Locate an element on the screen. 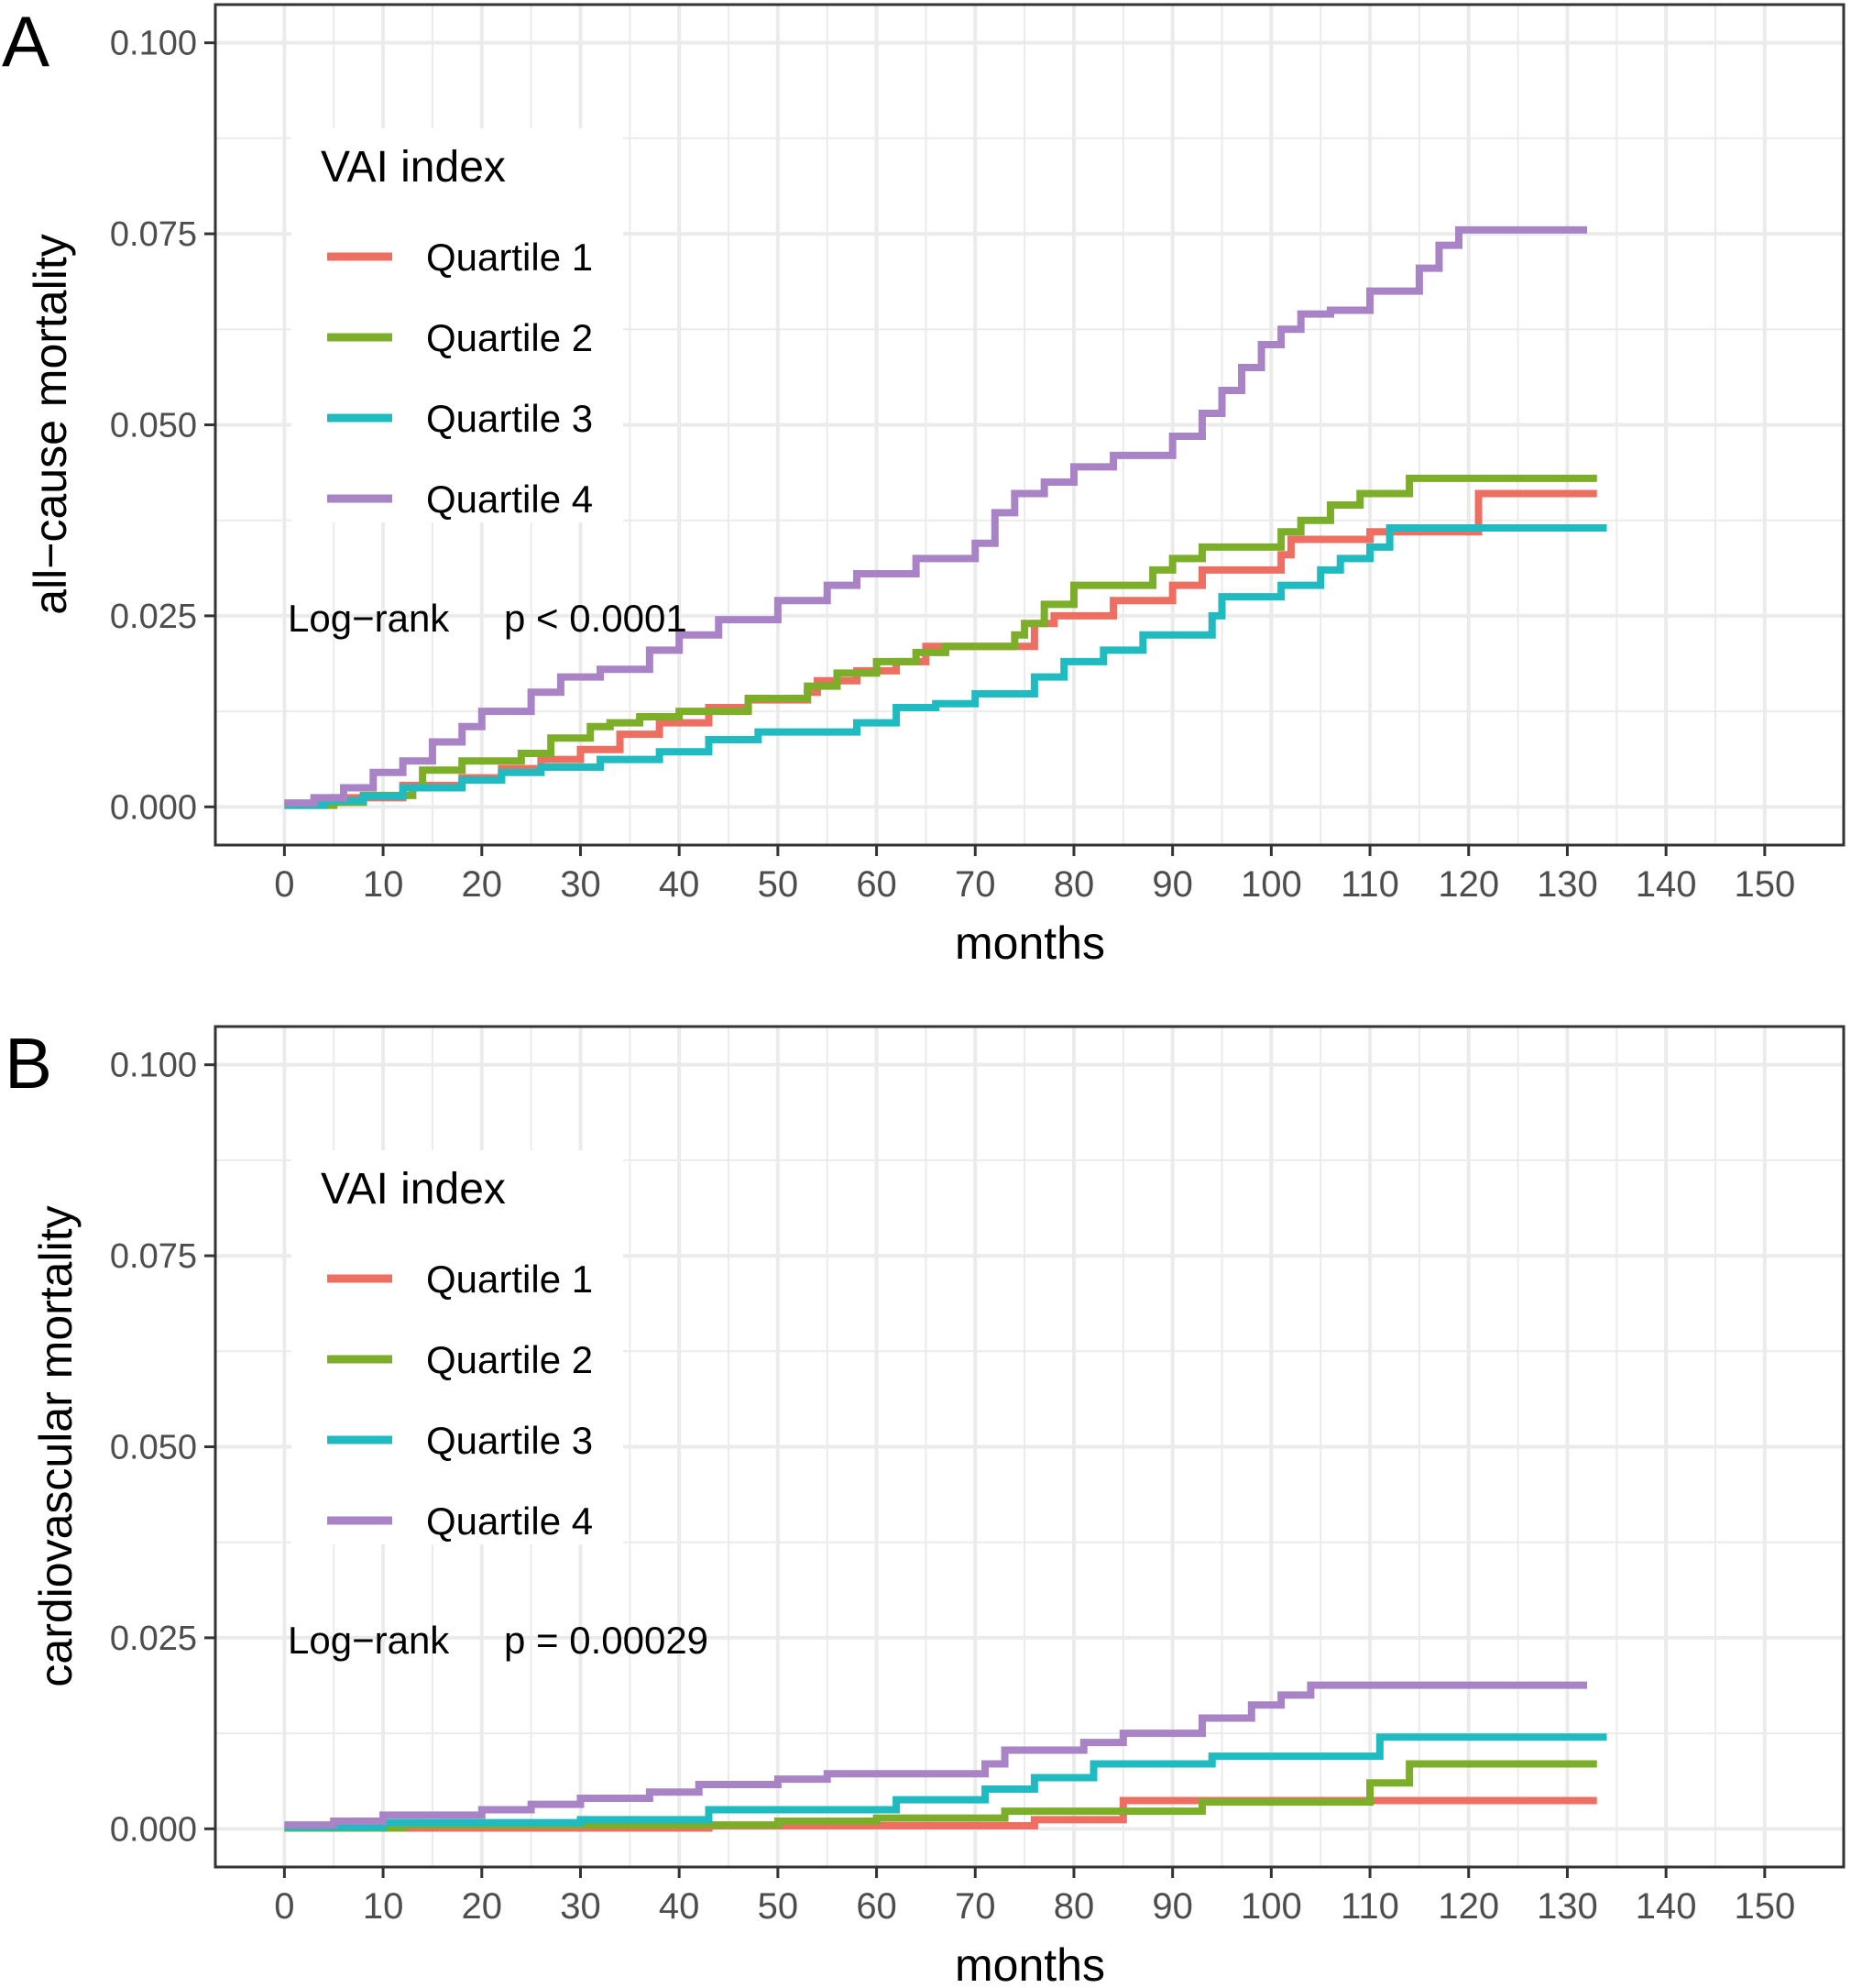  panel-a-x-tick-label: 20 is located at coordinates (482, 884).